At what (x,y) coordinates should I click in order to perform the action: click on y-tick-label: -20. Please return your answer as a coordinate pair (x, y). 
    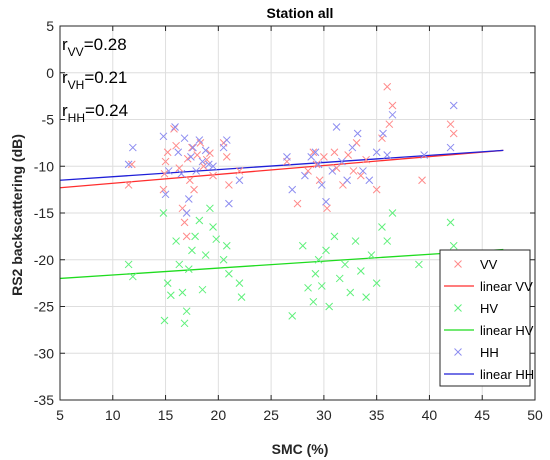
    Looking at the image, I should click on (44, 260).